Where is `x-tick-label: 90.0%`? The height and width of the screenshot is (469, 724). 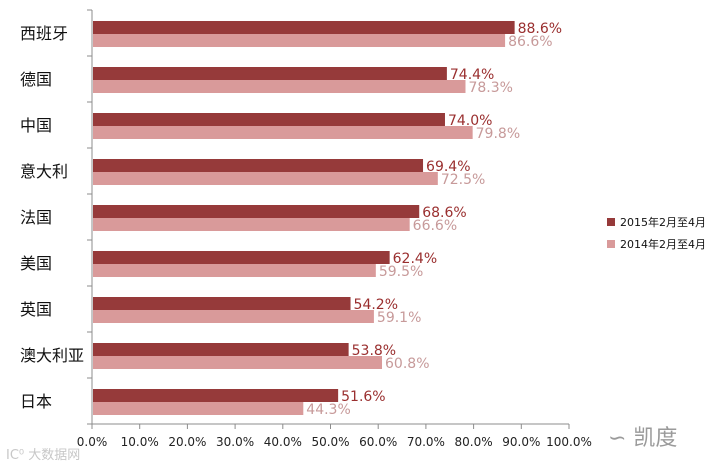 x-tick-label: 90.0% is located at coordinates (521, 442).